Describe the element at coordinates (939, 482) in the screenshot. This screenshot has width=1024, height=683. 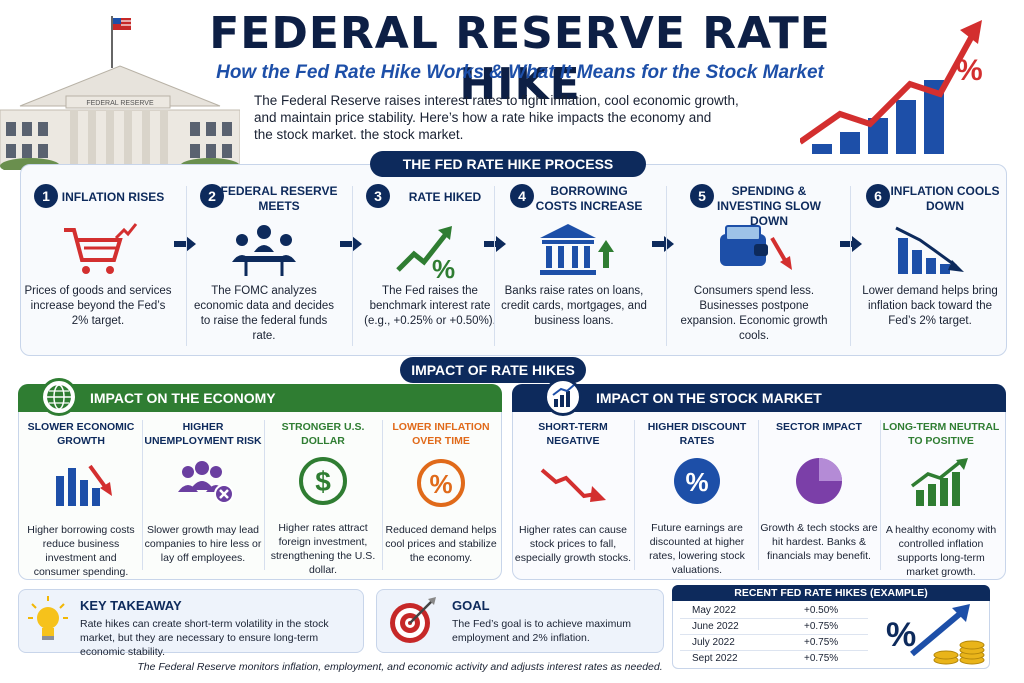
I see `growth-chart-icon` at that location.